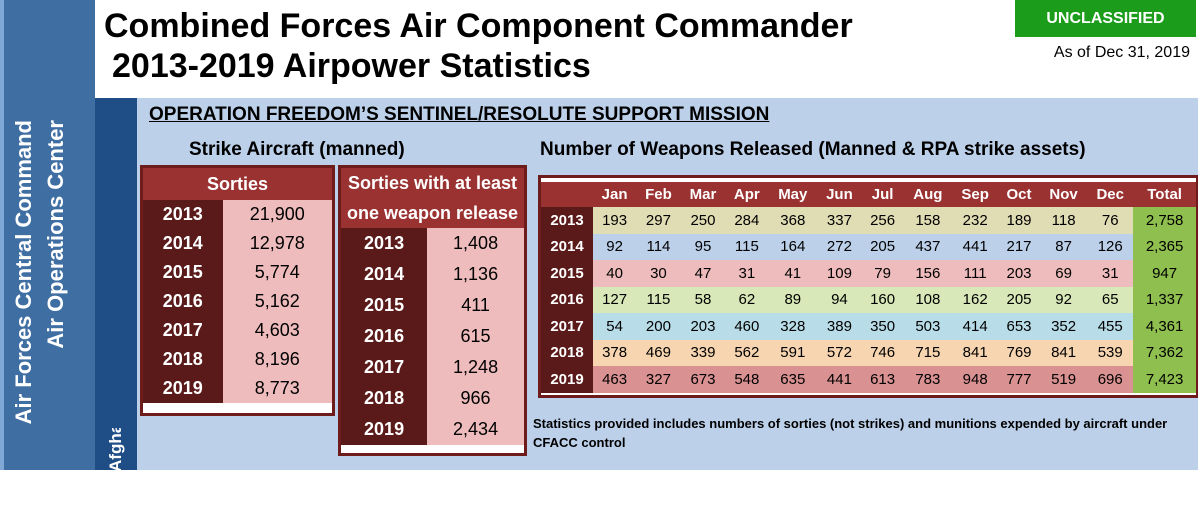  I want to click on month-value: 62, so click(747, 299).